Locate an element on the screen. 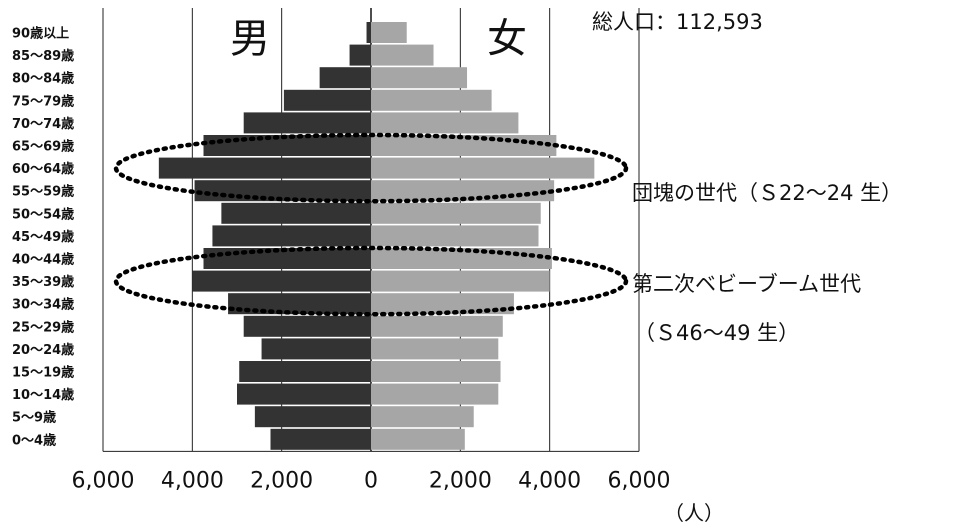  age-group-label: 45～49歳 is located at coordinates (43, 237).